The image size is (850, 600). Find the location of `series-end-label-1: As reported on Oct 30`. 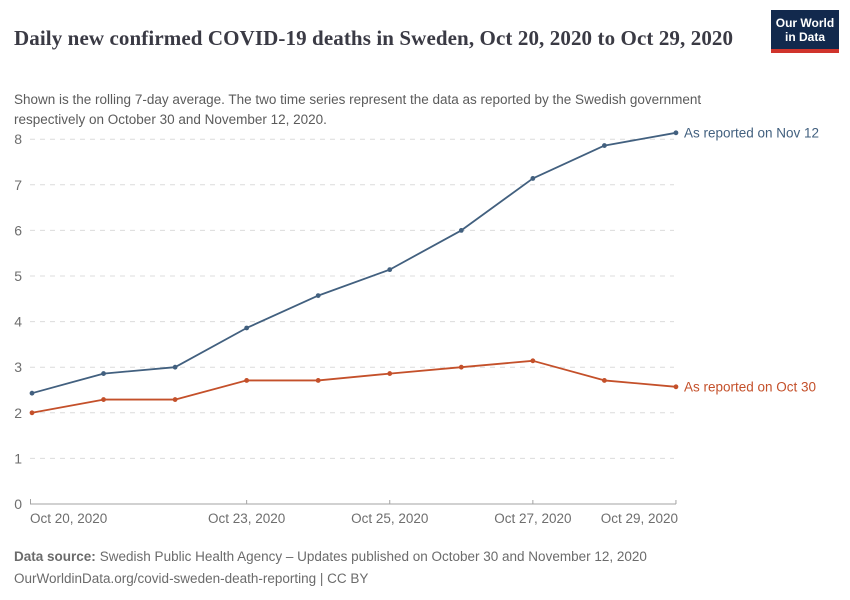

series-end-label-1: As reported on Oct 30 is located at coordinates (750, 386).